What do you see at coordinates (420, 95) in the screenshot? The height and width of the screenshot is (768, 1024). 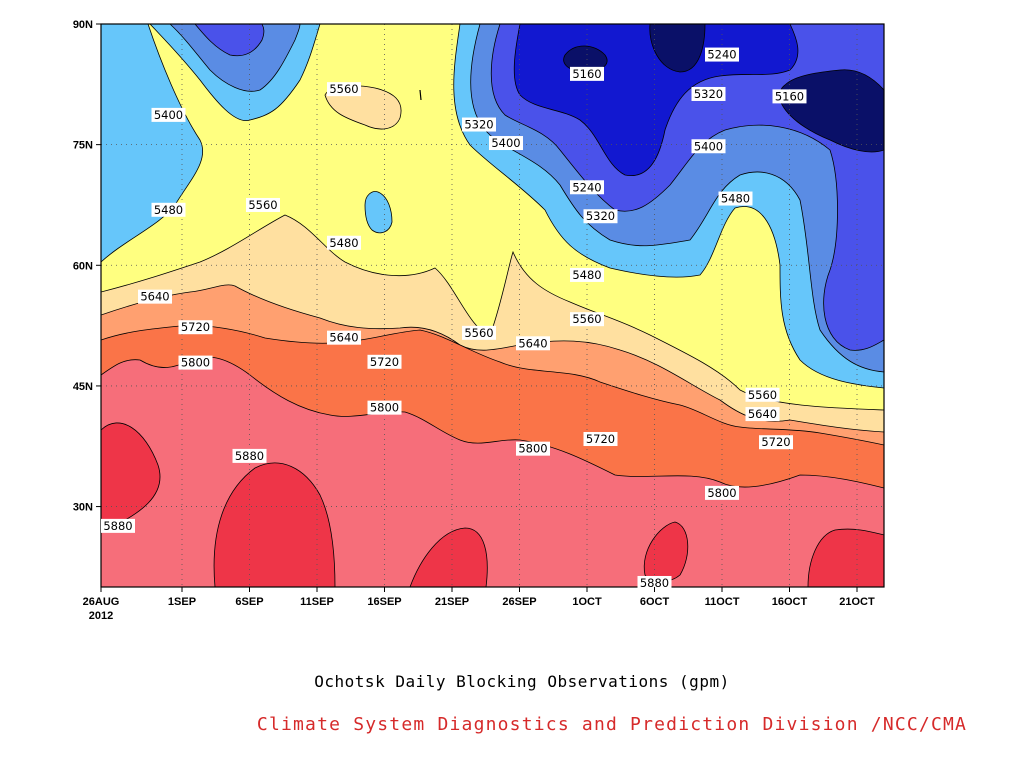 I see `tiny-contour-mark` at bounding box center [420, 95].